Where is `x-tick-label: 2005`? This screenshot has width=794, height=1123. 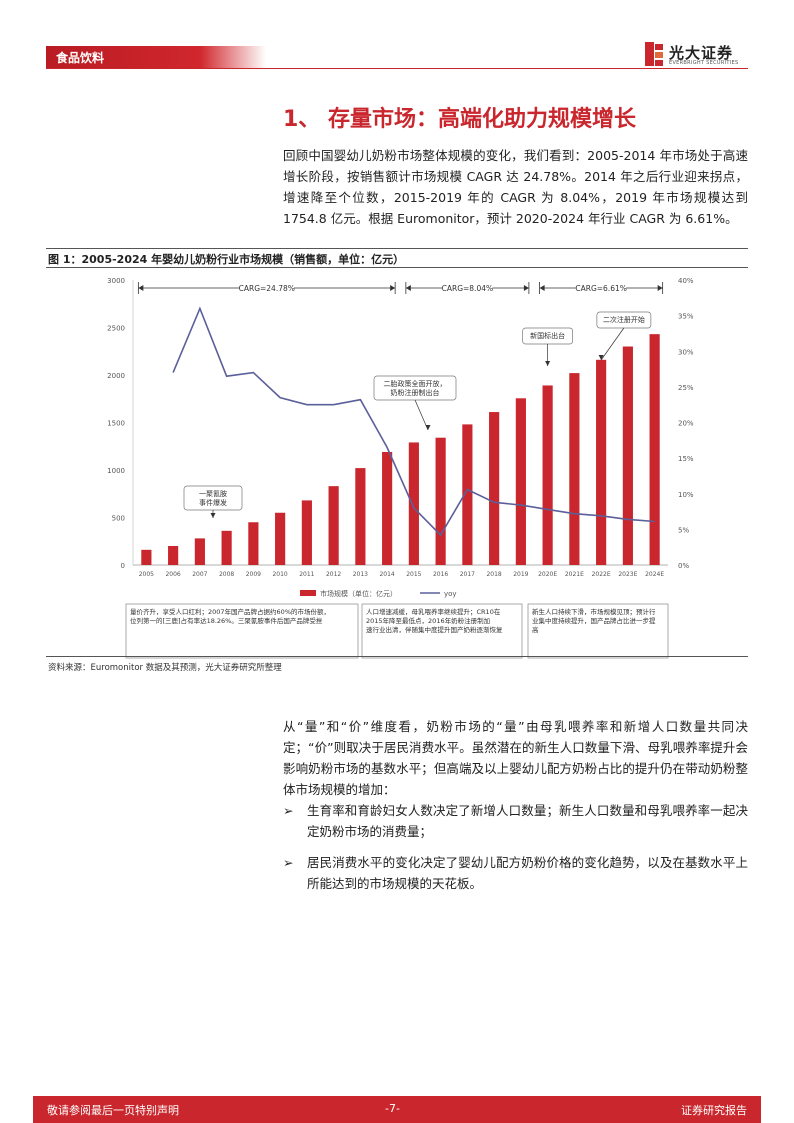
x-tick-label: 2005 is located at coordinates (146, 574).